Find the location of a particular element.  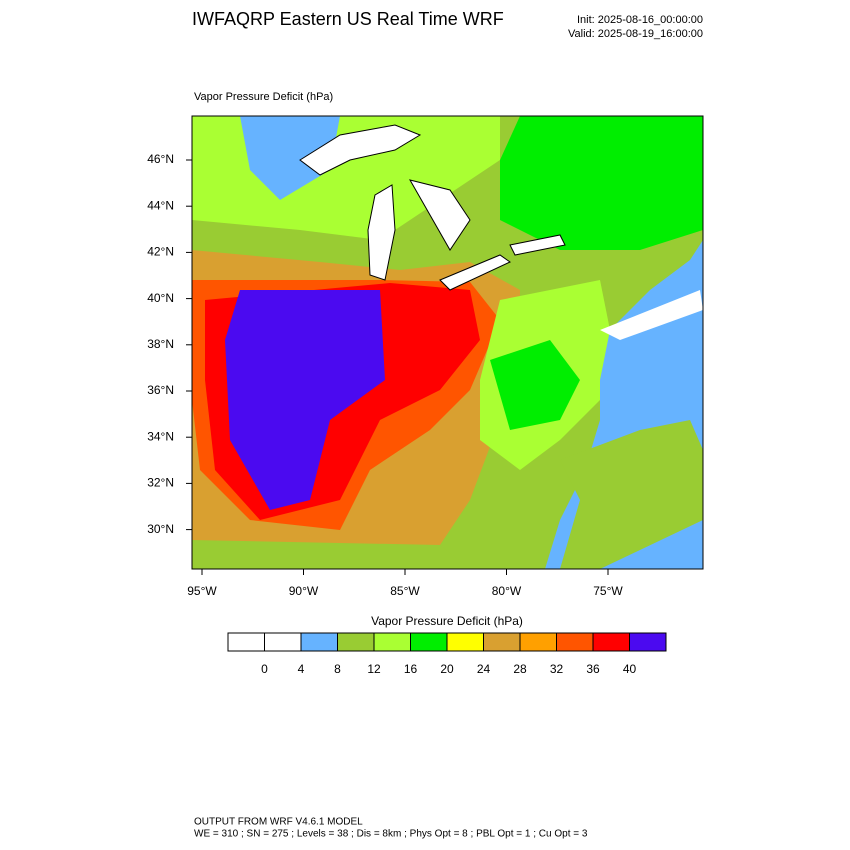

gulf is located at coordinates (331, 554).